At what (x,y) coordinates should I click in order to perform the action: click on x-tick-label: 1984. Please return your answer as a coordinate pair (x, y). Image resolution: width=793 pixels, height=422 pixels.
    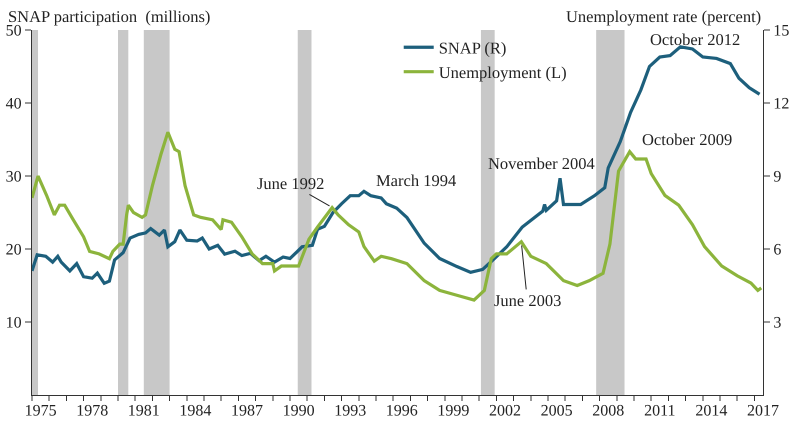
    Looking at the image, I should click on (195, 411).